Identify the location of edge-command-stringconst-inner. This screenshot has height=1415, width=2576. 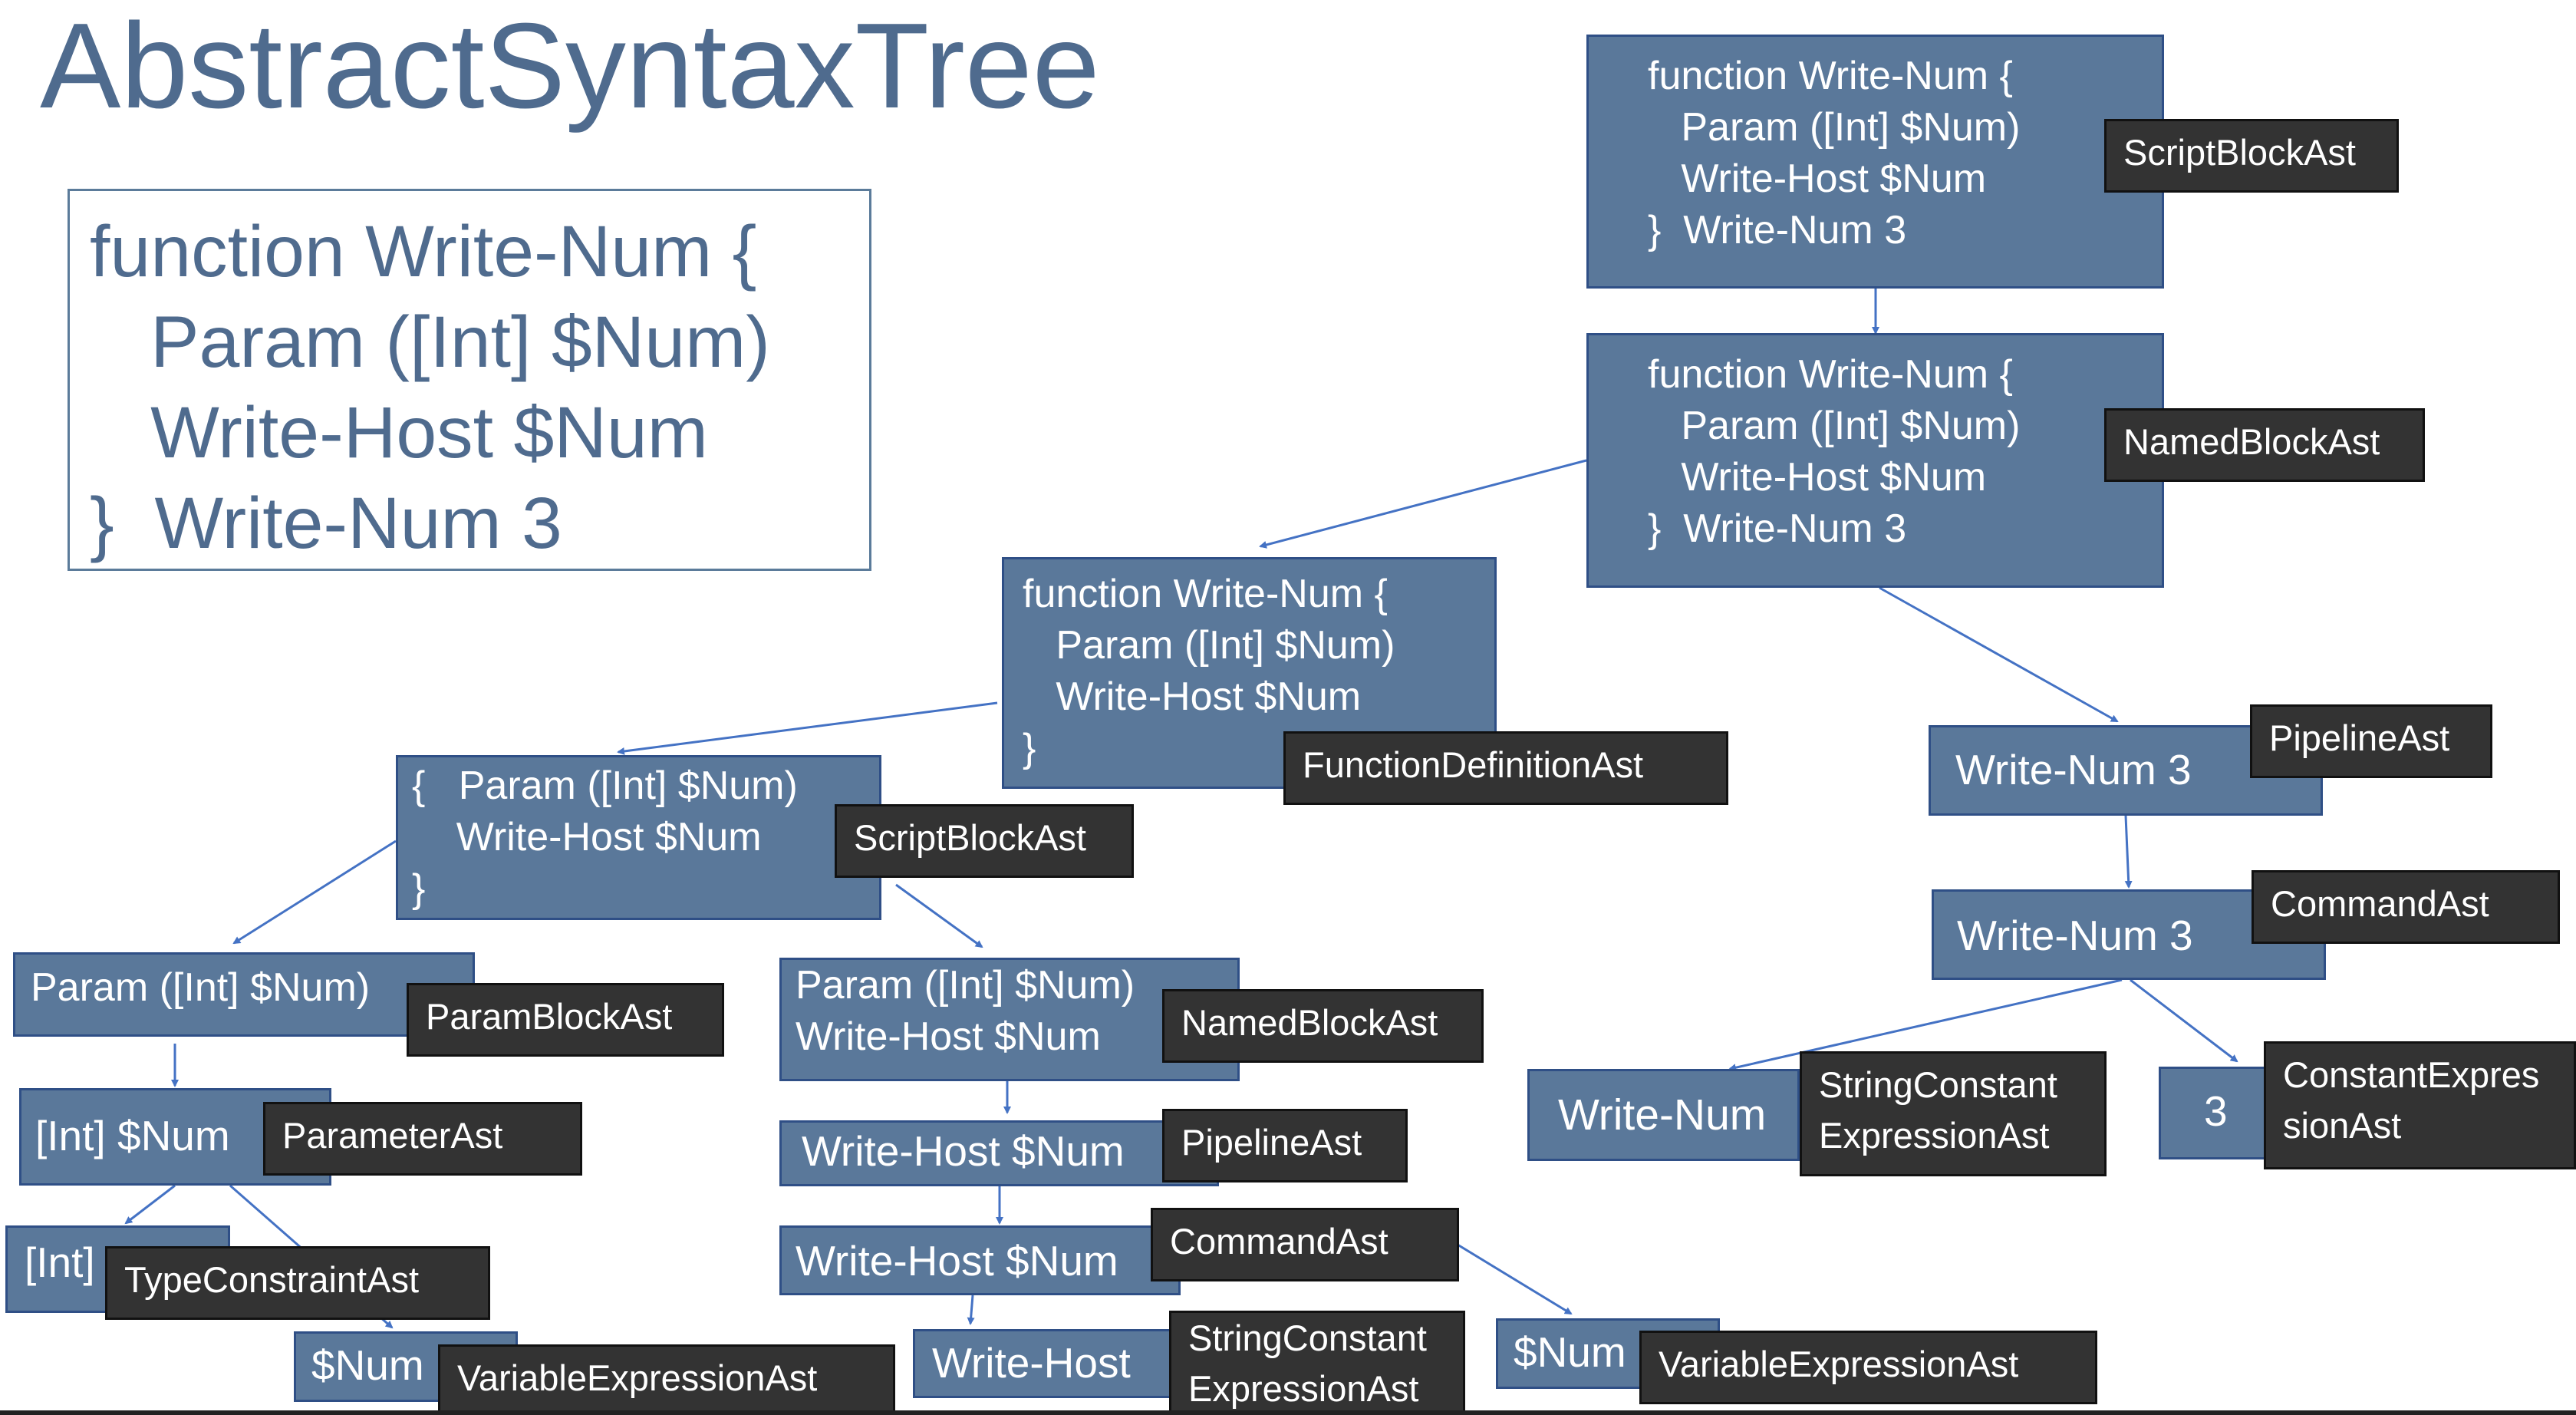
(971, 1310).